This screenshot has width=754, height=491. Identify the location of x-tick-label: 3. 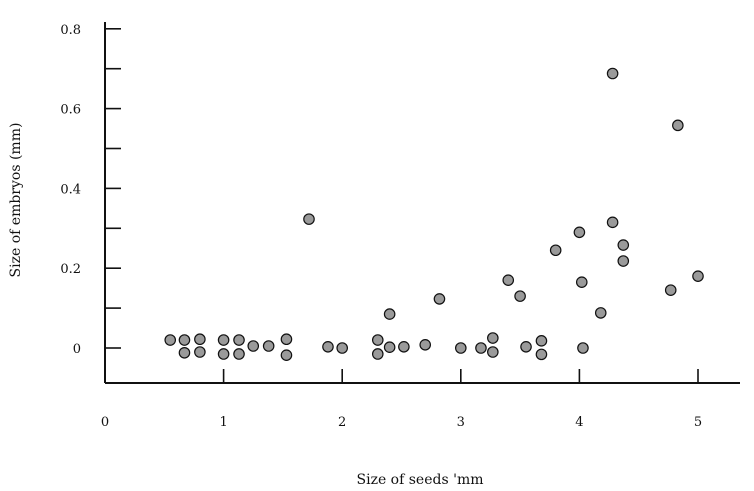
(461, 422).